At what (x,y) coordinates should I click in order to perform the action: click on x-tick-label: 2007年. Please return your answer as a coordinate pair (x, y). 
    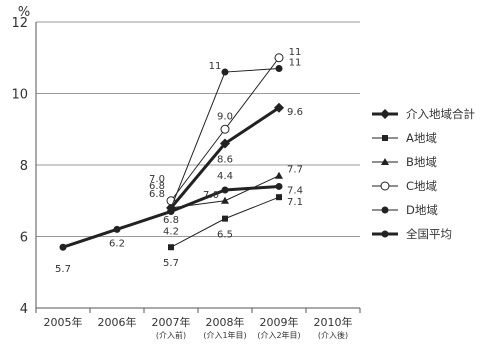
    Looking at the image, I should click on (171, 322).